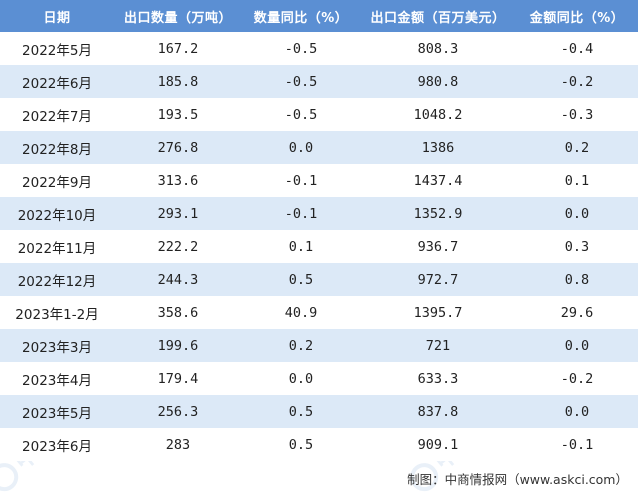 Image resolution: width=638 pixels, height=497 pixels. I want to click on cell-date: 2022年11月, so click(57, 246).